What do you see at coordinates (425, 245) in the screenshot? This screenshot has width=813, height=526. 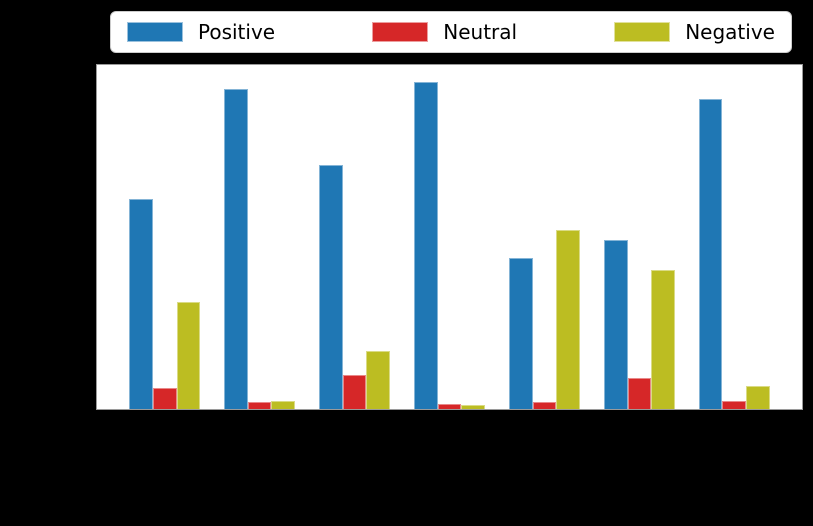 I see `bar-positive-group4` at bounding box center [425, 245].